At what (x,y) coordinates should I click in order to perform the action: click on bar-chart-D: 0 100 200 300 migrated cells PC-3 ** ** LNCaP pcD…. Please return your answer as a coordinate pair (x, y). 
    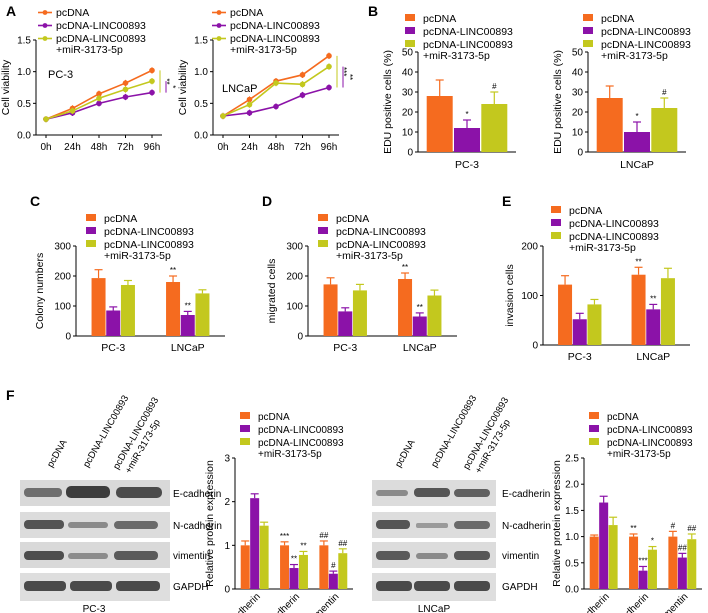
    Looking at the image, I should click on (361, 283).